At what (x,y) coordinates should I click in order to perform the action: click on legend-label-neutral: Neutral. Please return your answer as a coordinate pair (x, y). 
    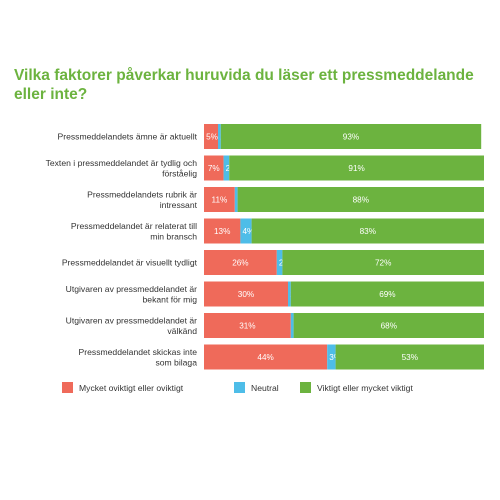
    Looking at the image, I should click on (265, 387).